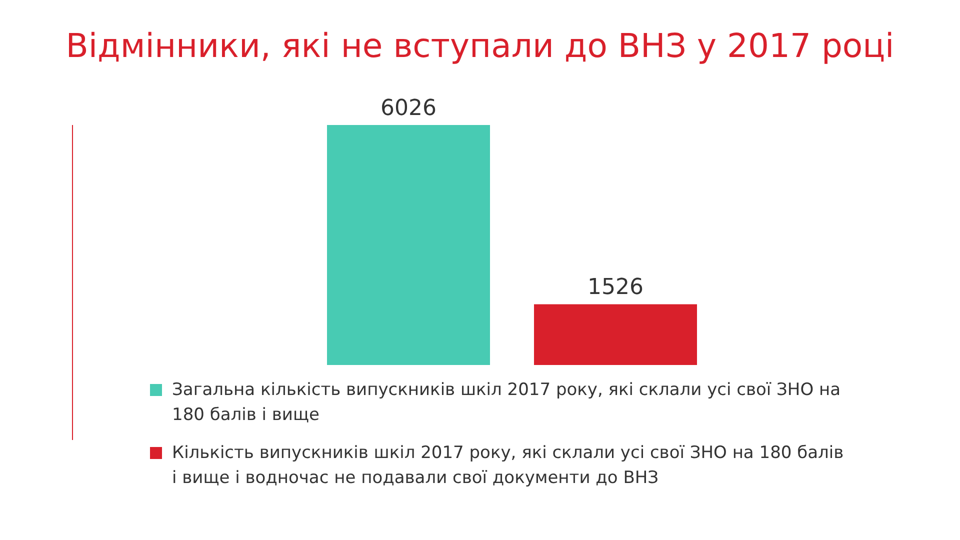 This screenshot has width=960, height=540. I want to click on data-label: 6026, so click(408, 108).